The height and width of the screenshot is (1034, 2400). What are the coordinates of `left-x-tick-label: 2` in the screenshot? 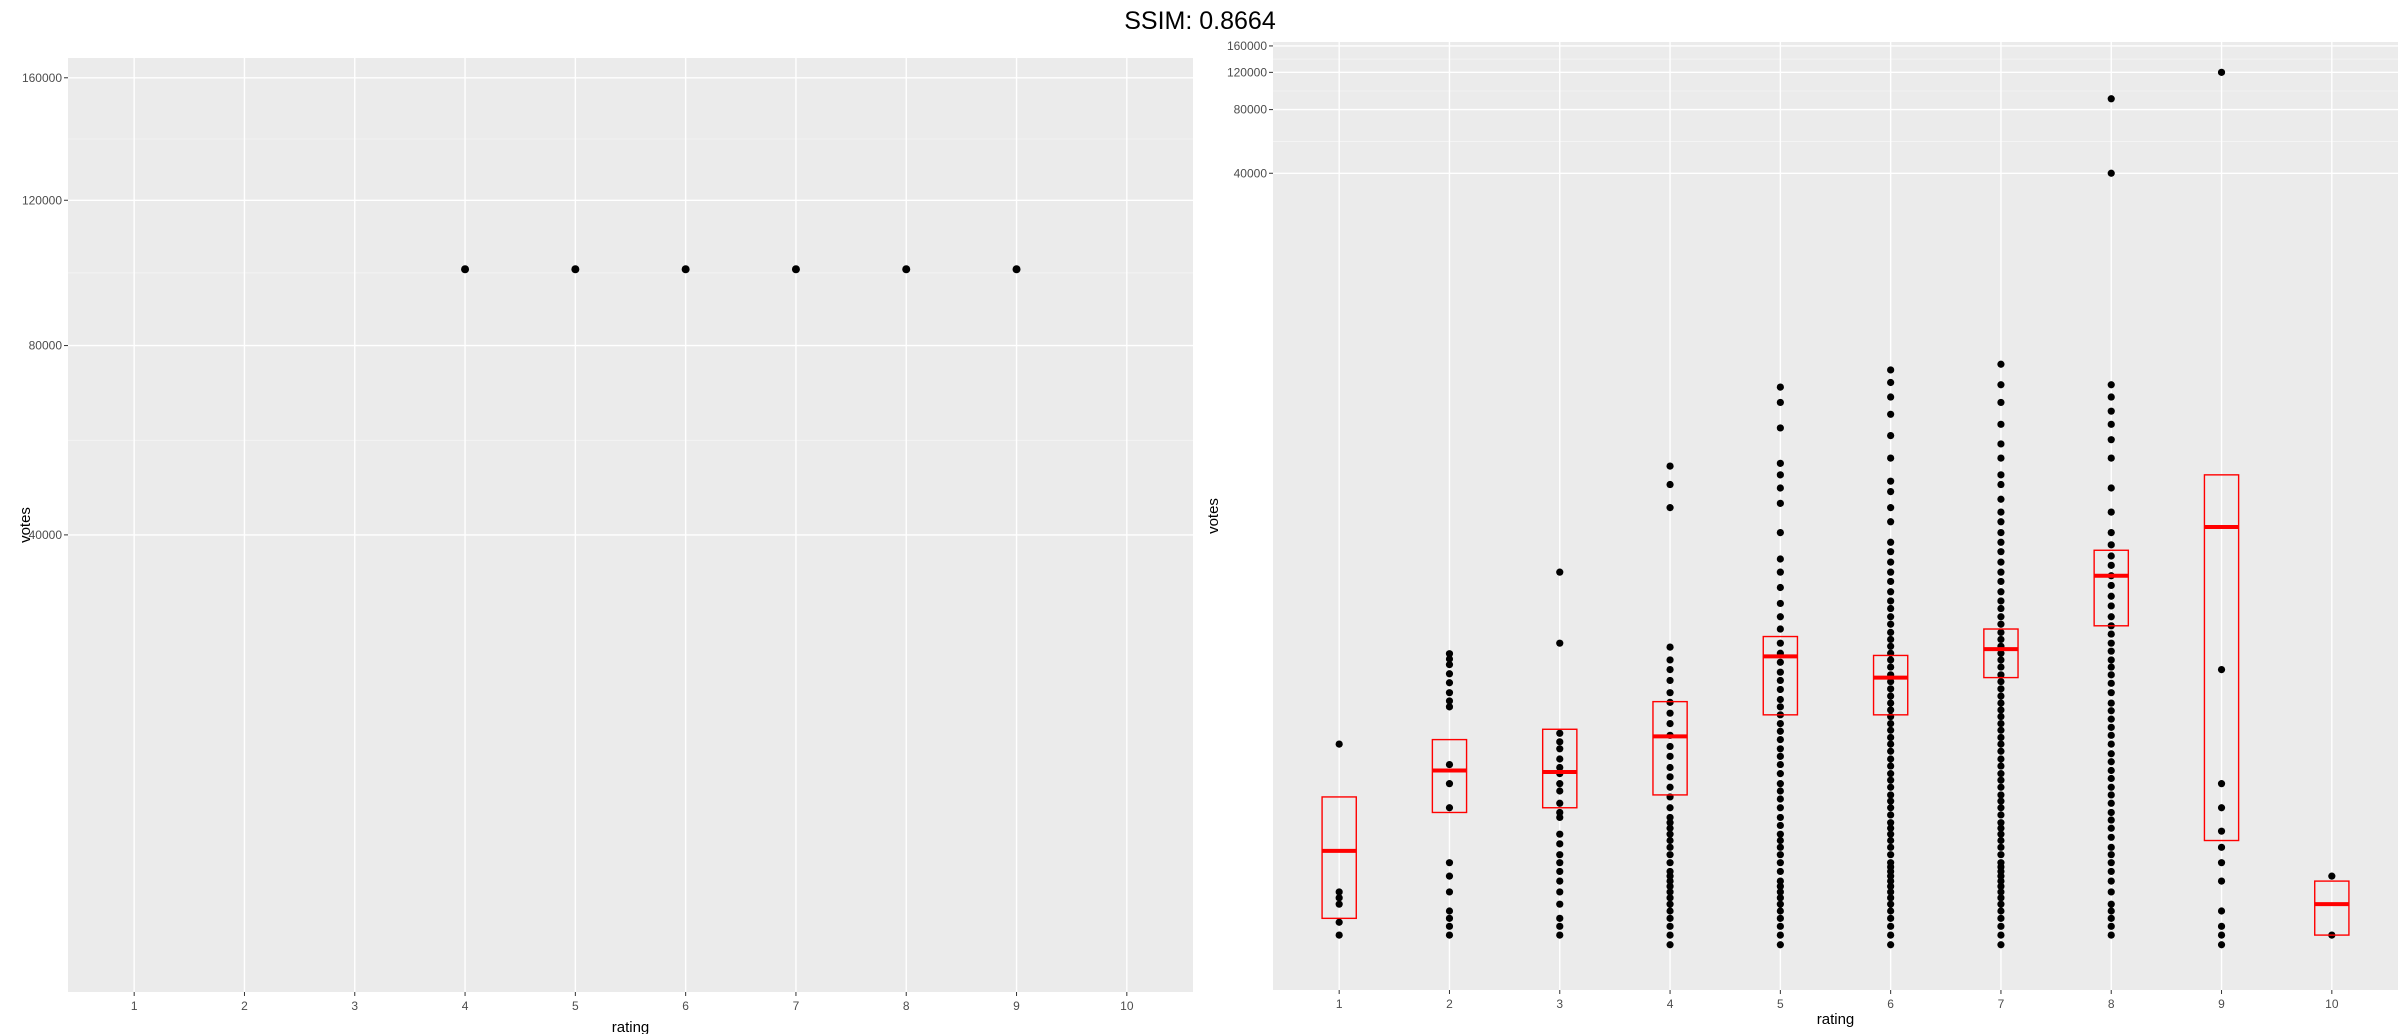 It's located at (244, 1006).